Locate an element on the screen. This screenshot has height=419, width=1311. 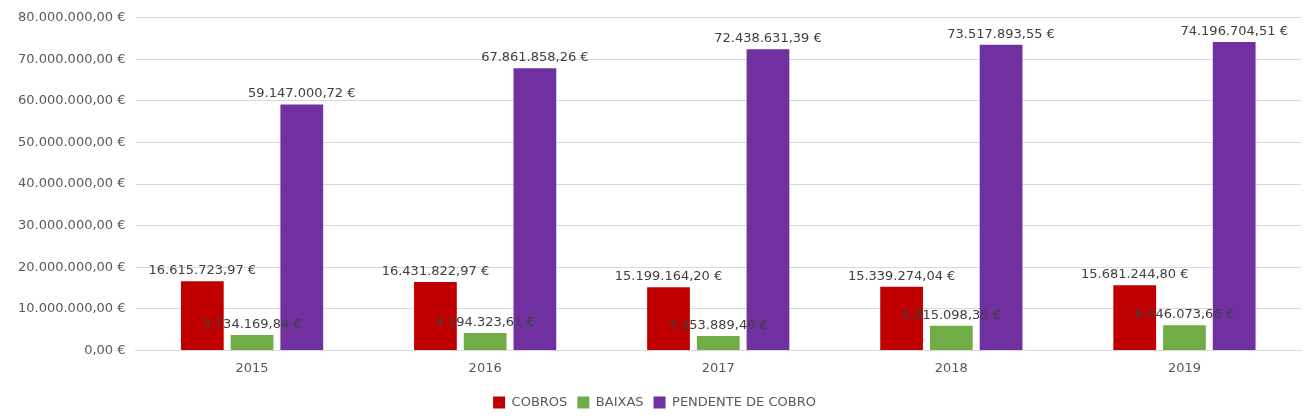
legend-label: BAIXAS is located at coordinates (619, 401).